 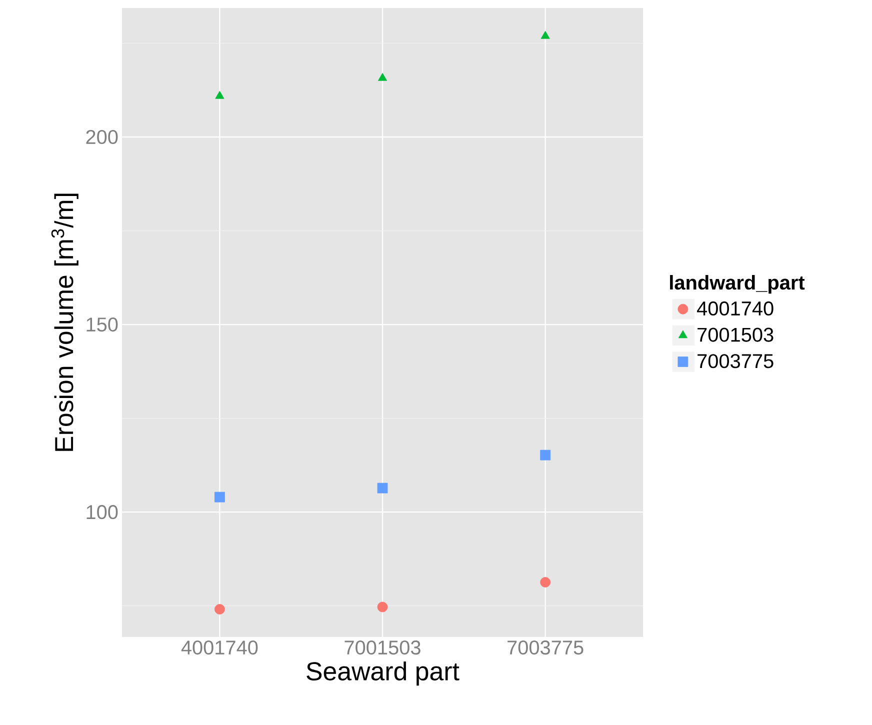 I want to click on legend-label: 7001503, so click(x=736, y=335).